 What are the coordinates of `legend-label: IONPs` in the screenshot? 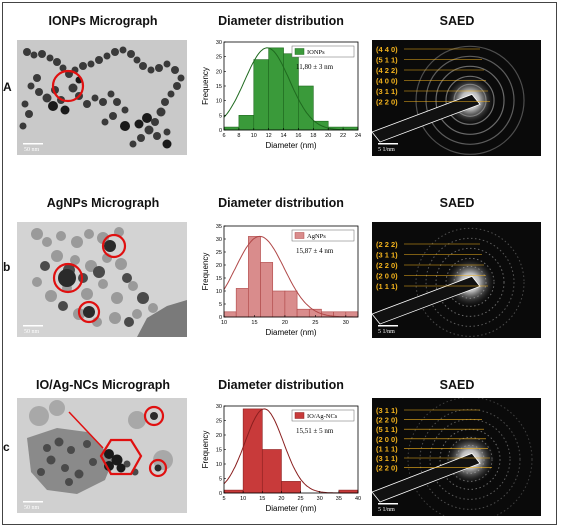 It's located at (316, 52).